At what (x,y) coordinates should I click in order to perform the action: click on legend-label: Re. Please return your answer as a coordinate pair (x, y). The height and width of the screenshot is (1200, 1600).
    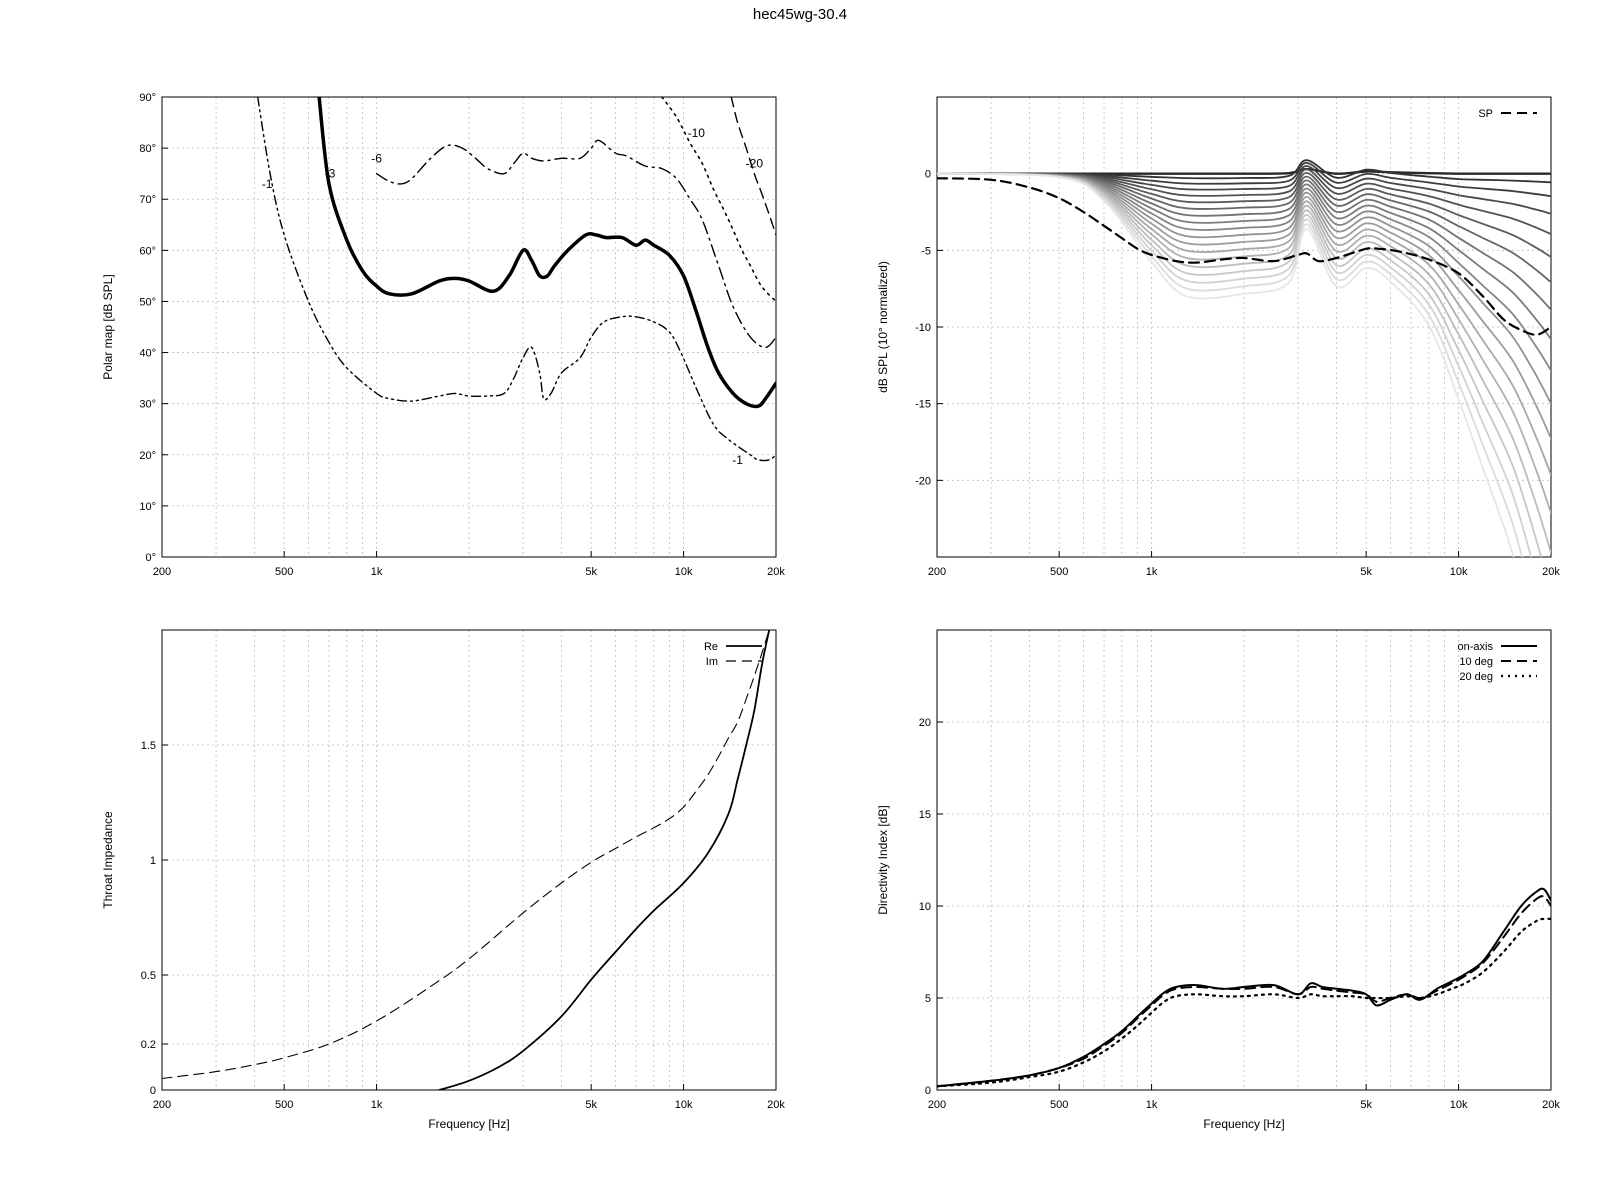
    Looking at the image, I should click on (711, 647).